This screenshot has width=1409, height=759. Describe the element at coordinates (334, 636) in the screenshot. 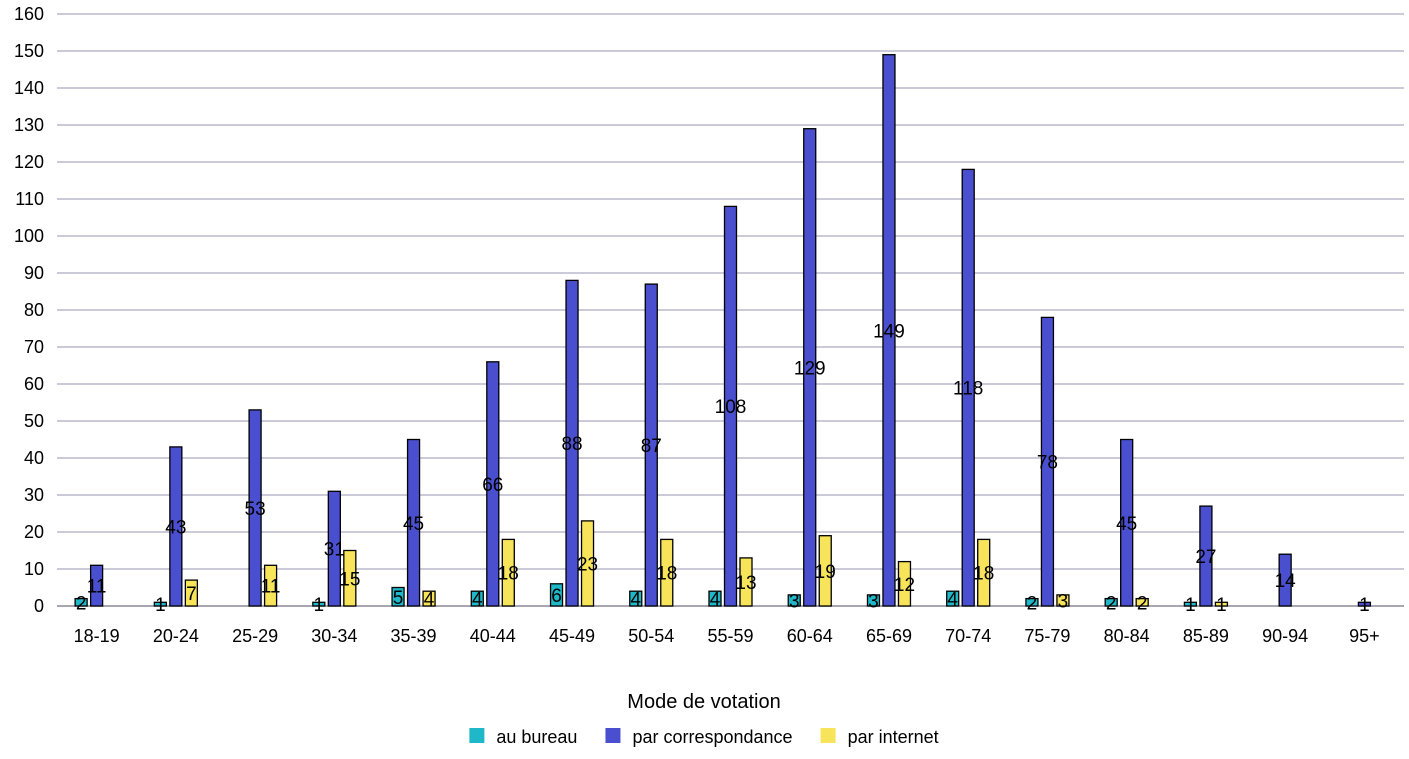

I see `x-tick-label: 30-34` at that location.